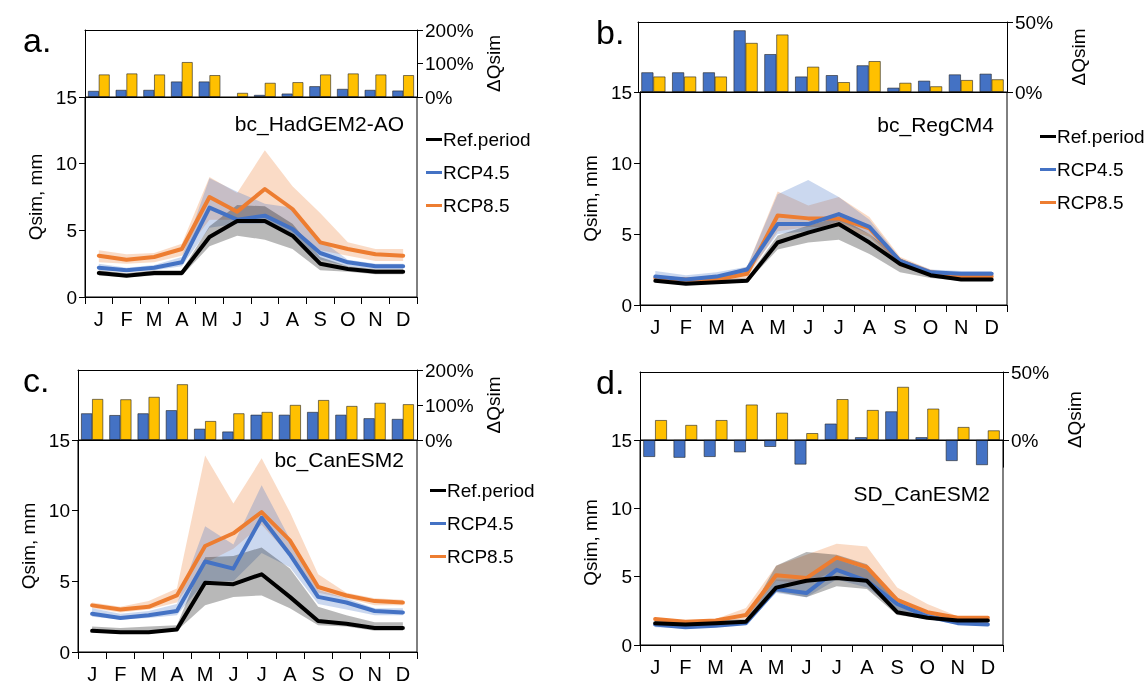 This screenshot has height=686, width=1146. What do you see at coordinates (610, 382) in the screenshot?
I see `chart-title: d.` at bounding box center [610, 382].